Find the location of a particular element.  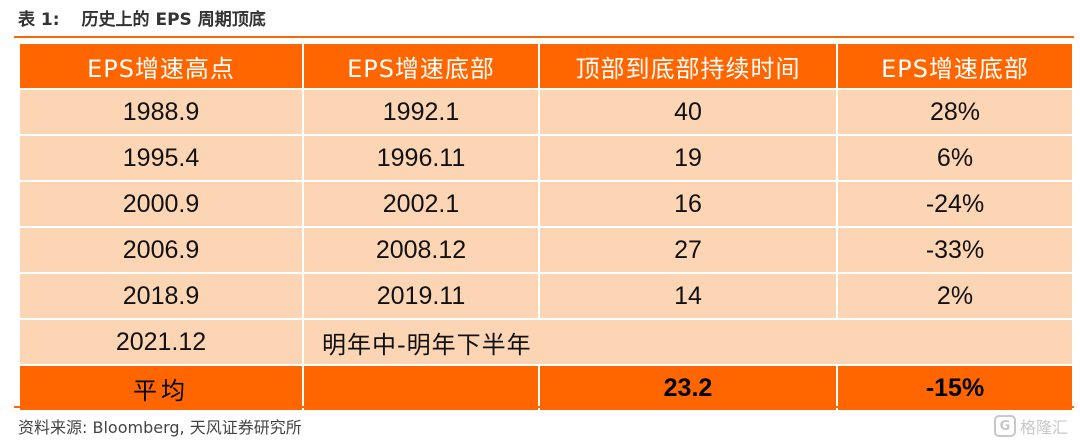

cell-peak: 2006.9 is located at coordinates (161, 250).